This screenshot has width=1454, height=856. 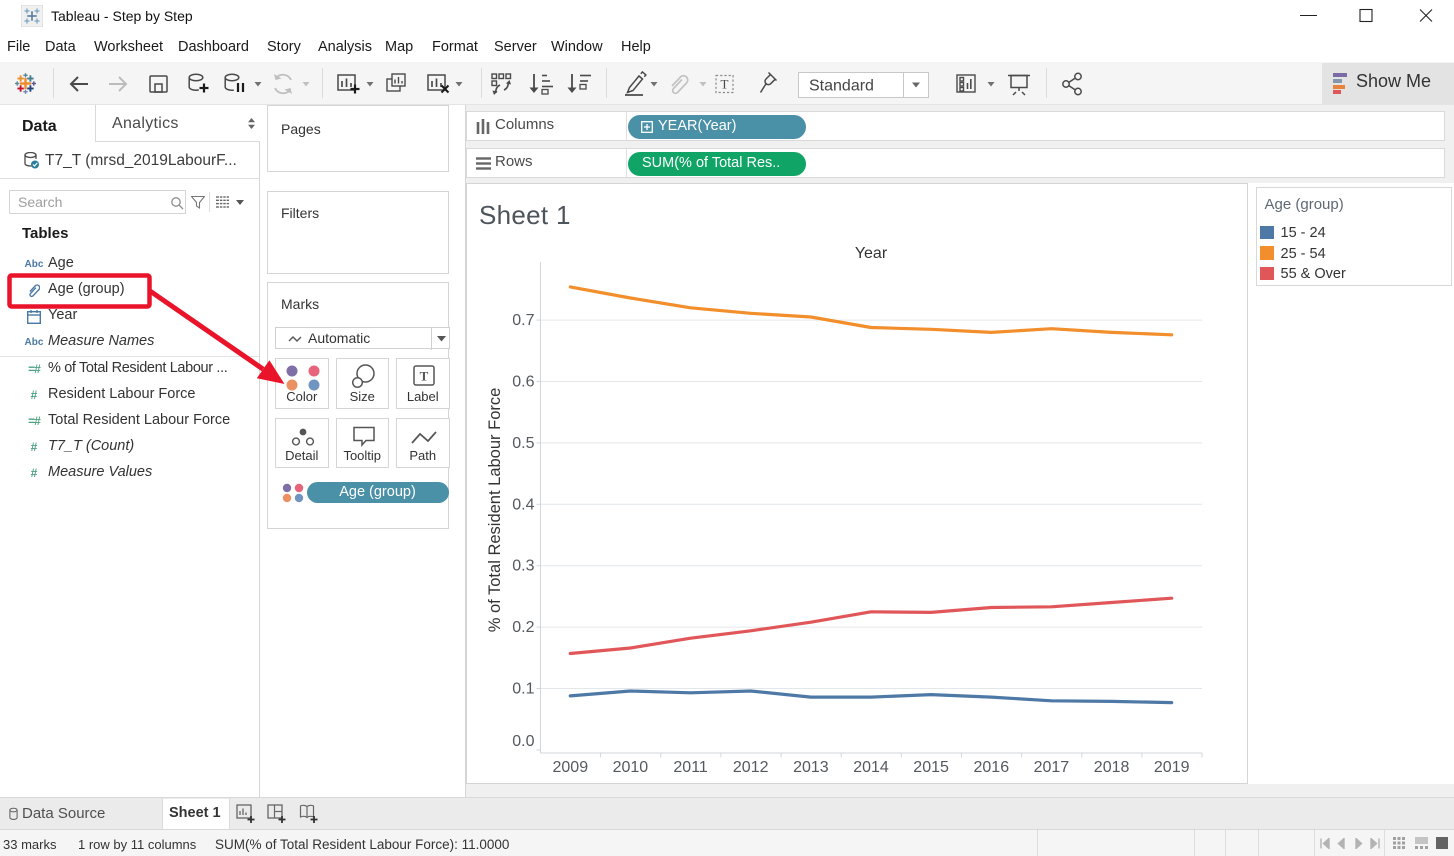 I want to click on svg-text: 2012, so click(x=751, y=767).